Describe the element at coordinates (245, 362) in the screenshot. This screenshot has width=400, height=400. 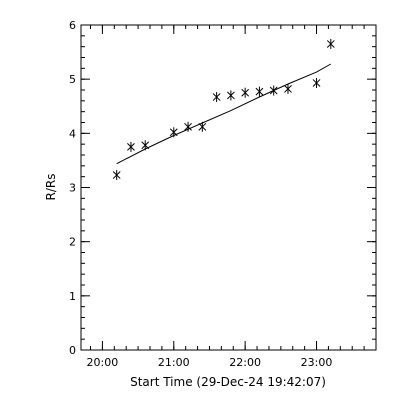
I see `x-tick-label: 22:00` at that location.